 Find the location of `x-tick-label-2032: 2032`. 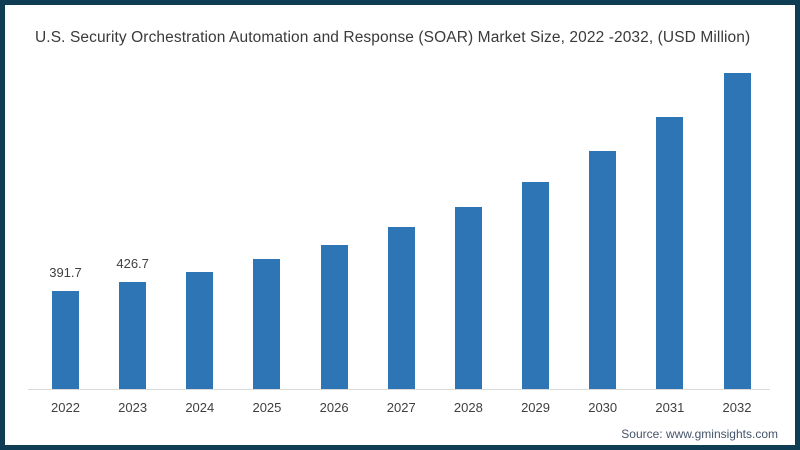

x-tick-label-2032: 2032 is located at coordinates (737, 407).